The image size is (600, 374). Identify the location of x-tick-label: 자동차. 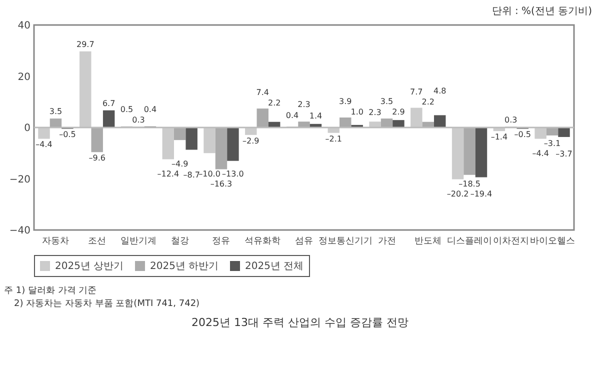
(56, 241).